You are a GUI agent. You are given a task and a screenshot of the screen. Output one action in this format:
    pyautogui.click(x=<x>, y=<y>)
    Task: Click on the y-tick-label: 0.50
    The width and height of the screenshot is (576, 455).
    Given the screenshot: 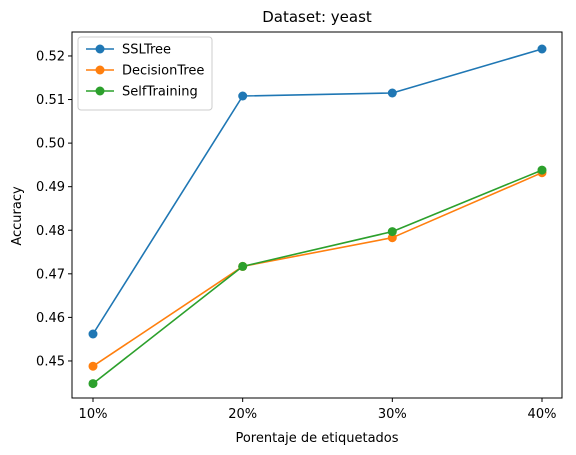 What is the action you would take?
    pyautogui.click(x=50, y=144)
    